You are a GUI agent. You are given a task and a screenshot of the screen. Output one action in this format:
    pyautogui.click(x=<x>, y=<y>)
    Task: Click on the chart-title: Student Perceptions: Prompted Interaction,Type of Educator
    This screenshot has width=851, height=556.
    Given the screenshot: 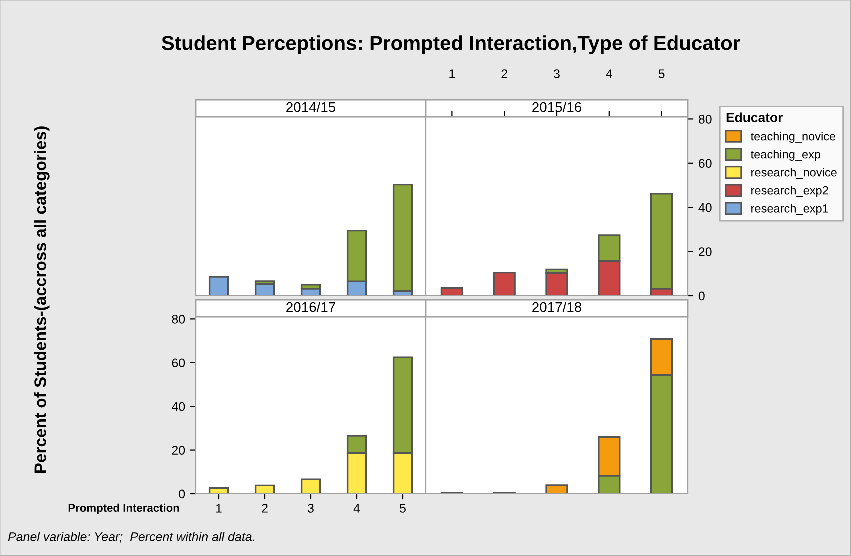 What is the action you would take?
    pyautogui.click(x=451, y=45)
    